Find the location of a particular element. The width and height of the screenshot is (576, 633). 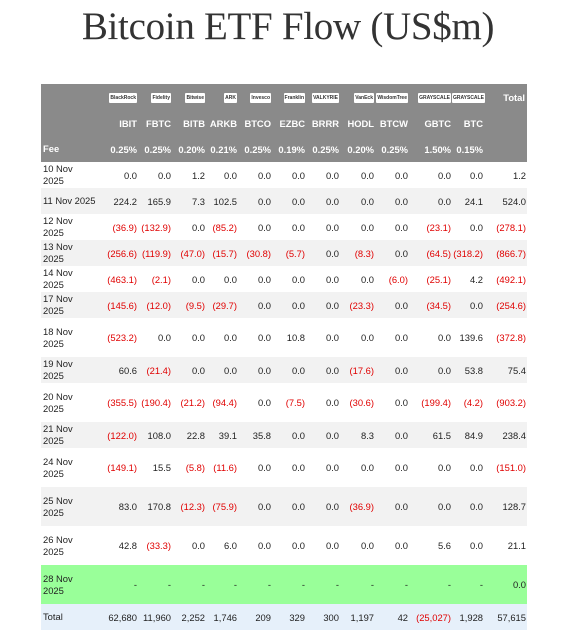

flow-cell-fbtc: 170.8 is located at coordinates (155, 506).